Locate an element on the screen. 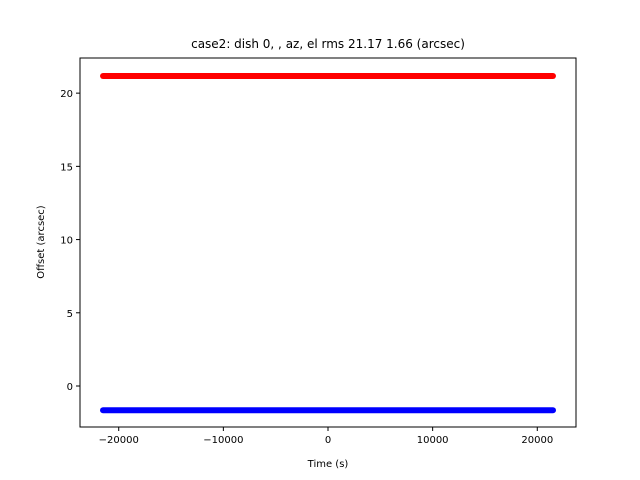 The width and height of the screenshot is (640, 480). y-tick-label-2: 10 is located at coordinates (66, 241).